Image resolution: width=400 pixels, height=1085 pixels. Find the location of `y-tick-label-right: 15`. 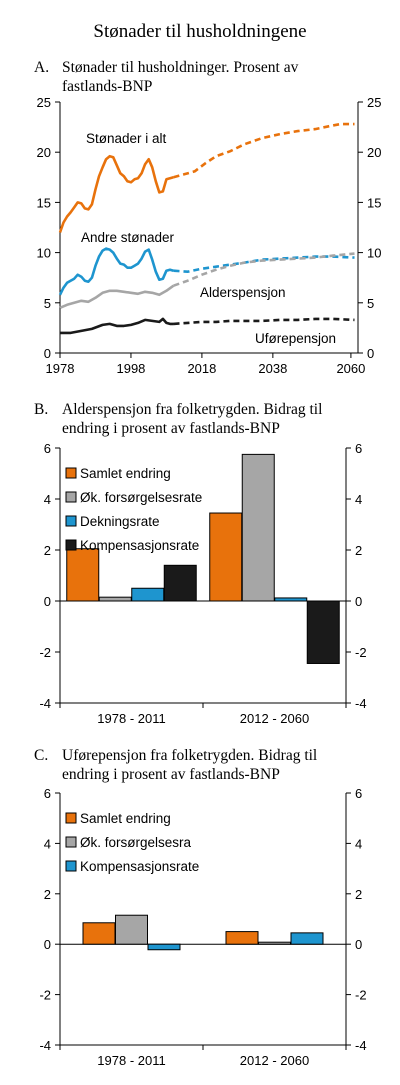

y-tick-label-right: 15 is located at coordinates (374, 202).